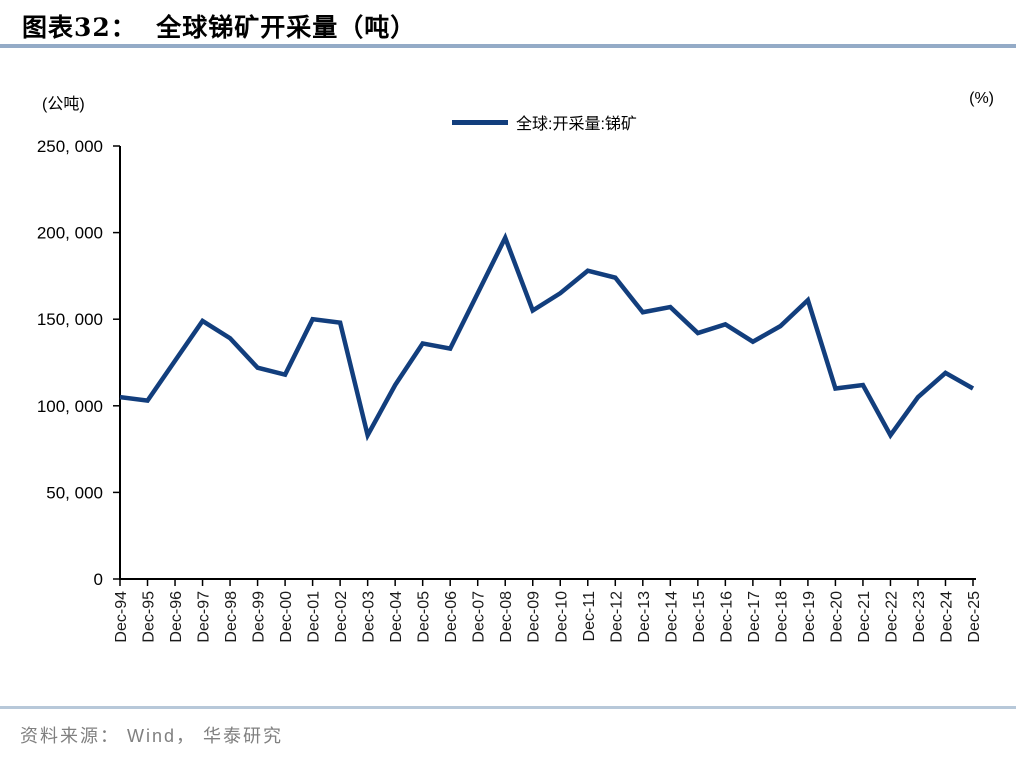  Describe the element at coordinates (589, 616) in the screenshot. I see `x-tick-label: Dec-11` at that location.